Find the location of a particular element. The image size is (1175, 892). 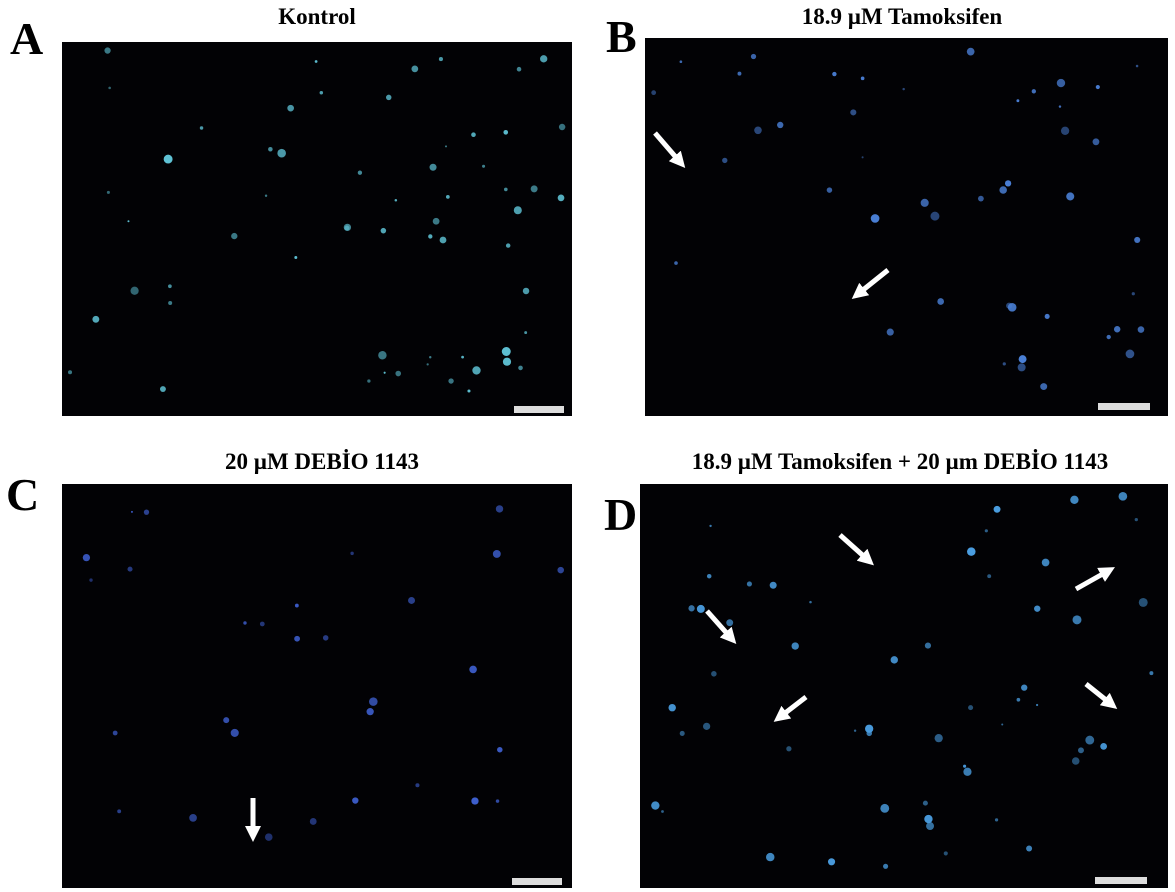

panel-title: 18.9 µM Tamoksifen is located at coordinates (902, 16).